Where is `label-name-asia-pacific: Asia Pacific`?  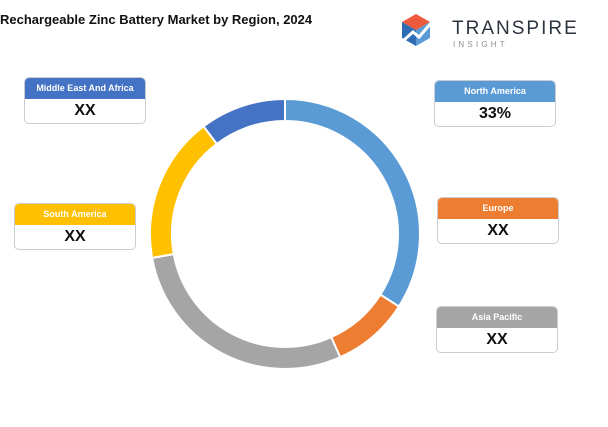 label-name-asia-pacific: Asia Pacific is located at coordinates (497, 317).